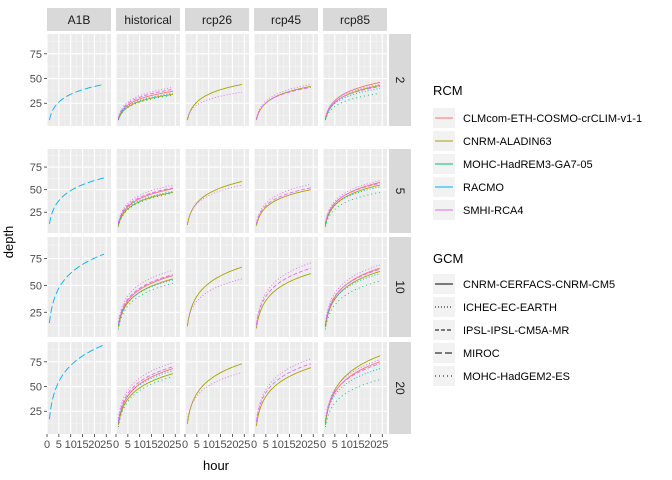 Image resolution: width=672 pixels, height=480 pixels. I want to click on x-tick-label: 25, so click(244, 445).